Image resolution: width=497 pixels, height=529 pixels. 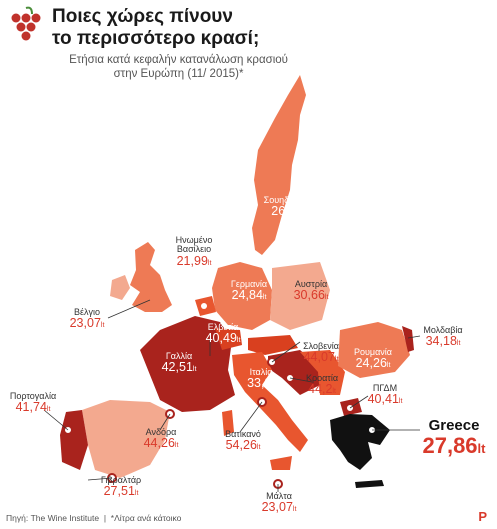 What do you see at coordinates (249, 291) in the screenshot?
I see `label-germany: Γερμανία 24,84lt` at bounding box center [249, 291].